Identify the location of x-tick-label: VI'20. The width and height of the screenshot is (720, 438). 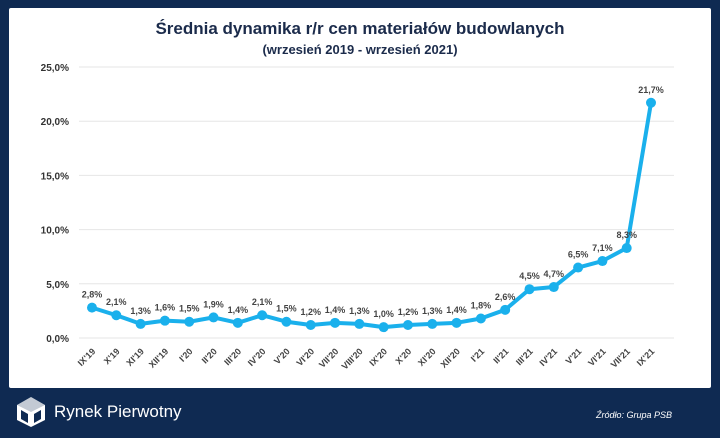
(305, 357).